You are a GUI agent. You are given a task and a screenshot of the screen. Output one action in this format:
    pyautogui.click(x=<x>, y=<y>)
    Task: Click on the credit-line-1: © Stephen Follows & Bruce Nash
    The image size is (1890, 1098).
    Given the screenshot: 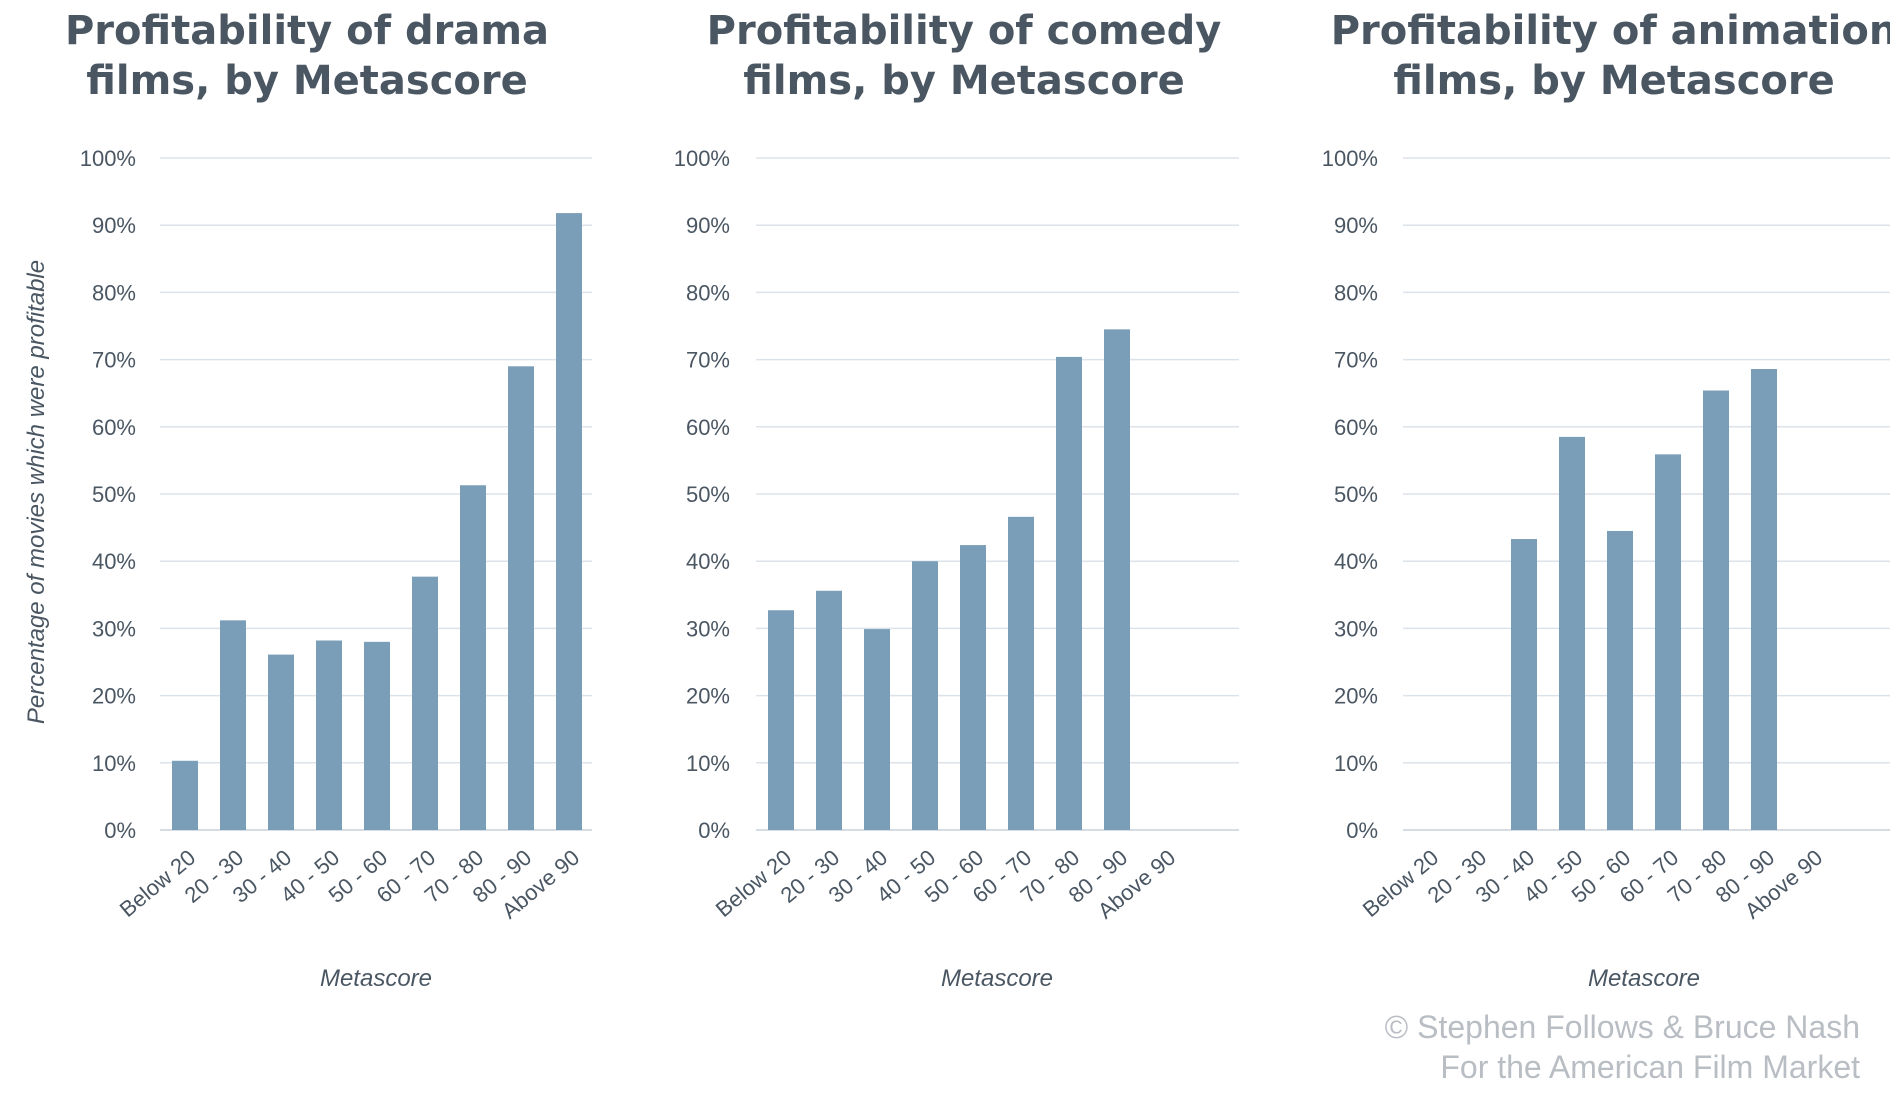 What is the action you would take?
    pyautogui.click(x=1622, y=1027)
    